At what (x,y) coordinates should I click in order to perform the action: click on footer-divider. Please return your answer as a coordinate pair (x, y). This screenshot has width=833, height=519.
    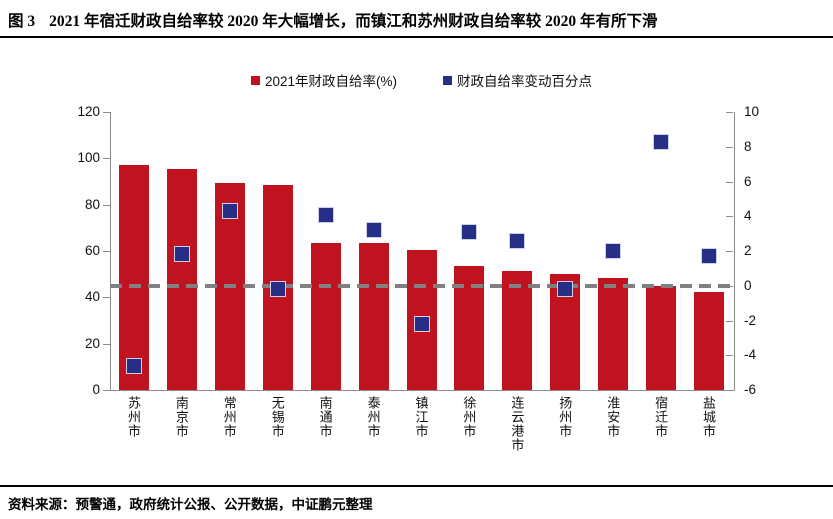
    Looking at the image, I should click on (416, 486).